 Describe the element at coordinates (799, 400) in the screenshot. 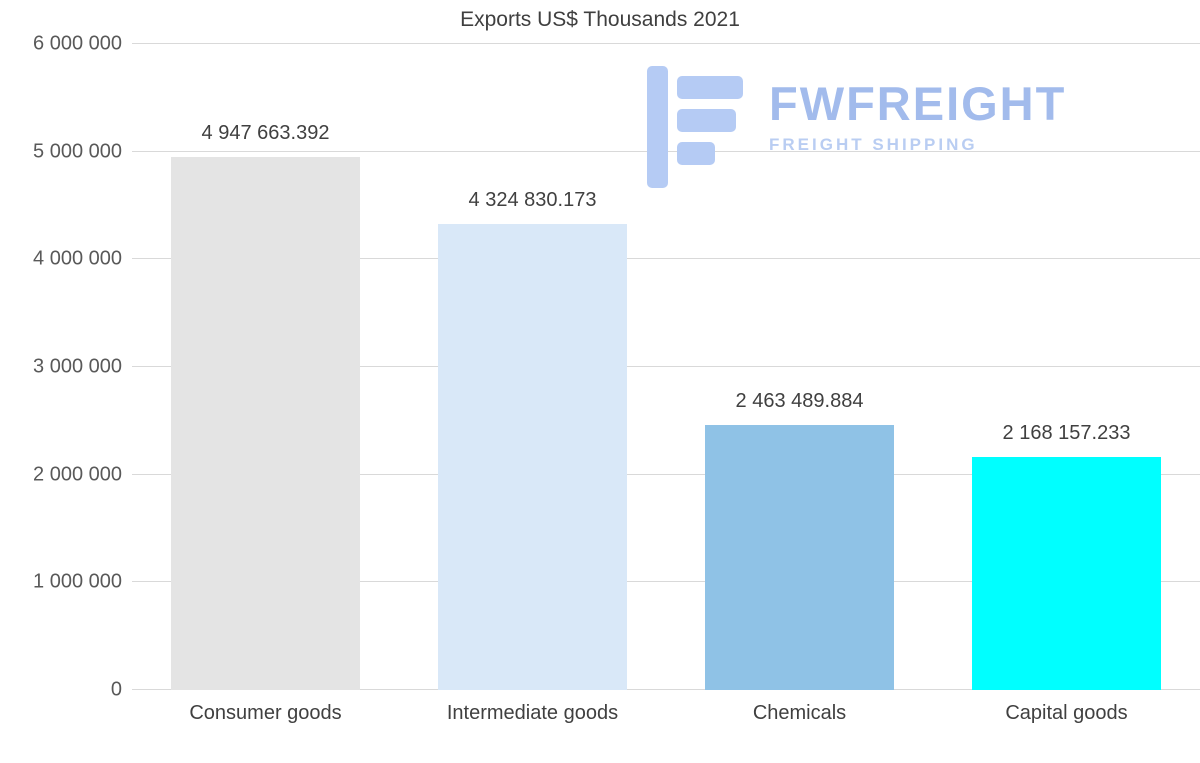

I see `bar-value-label: 2 463 489.884` at that location.